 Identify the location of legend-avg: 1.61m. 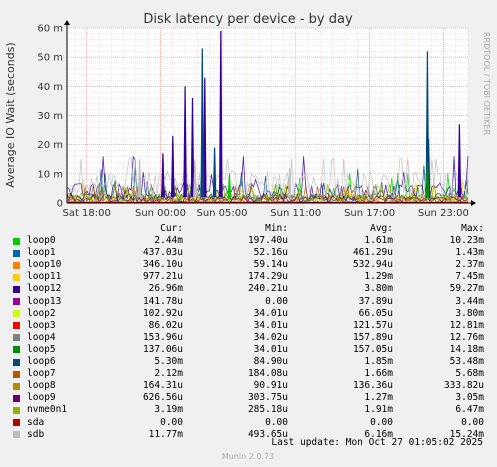
(378, 241).